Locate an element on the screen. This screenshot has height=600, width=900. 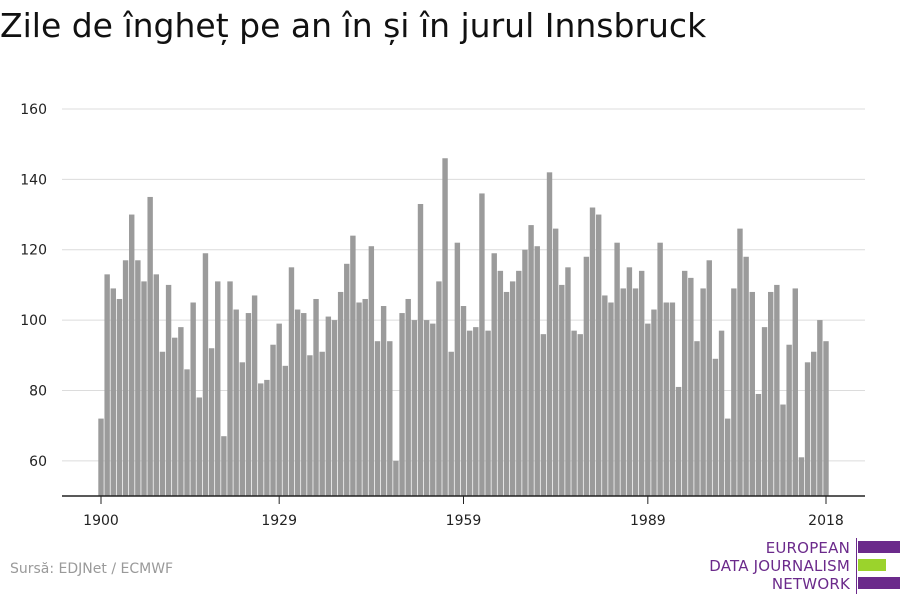
bar-1922 is located at coordinates (236, 402).